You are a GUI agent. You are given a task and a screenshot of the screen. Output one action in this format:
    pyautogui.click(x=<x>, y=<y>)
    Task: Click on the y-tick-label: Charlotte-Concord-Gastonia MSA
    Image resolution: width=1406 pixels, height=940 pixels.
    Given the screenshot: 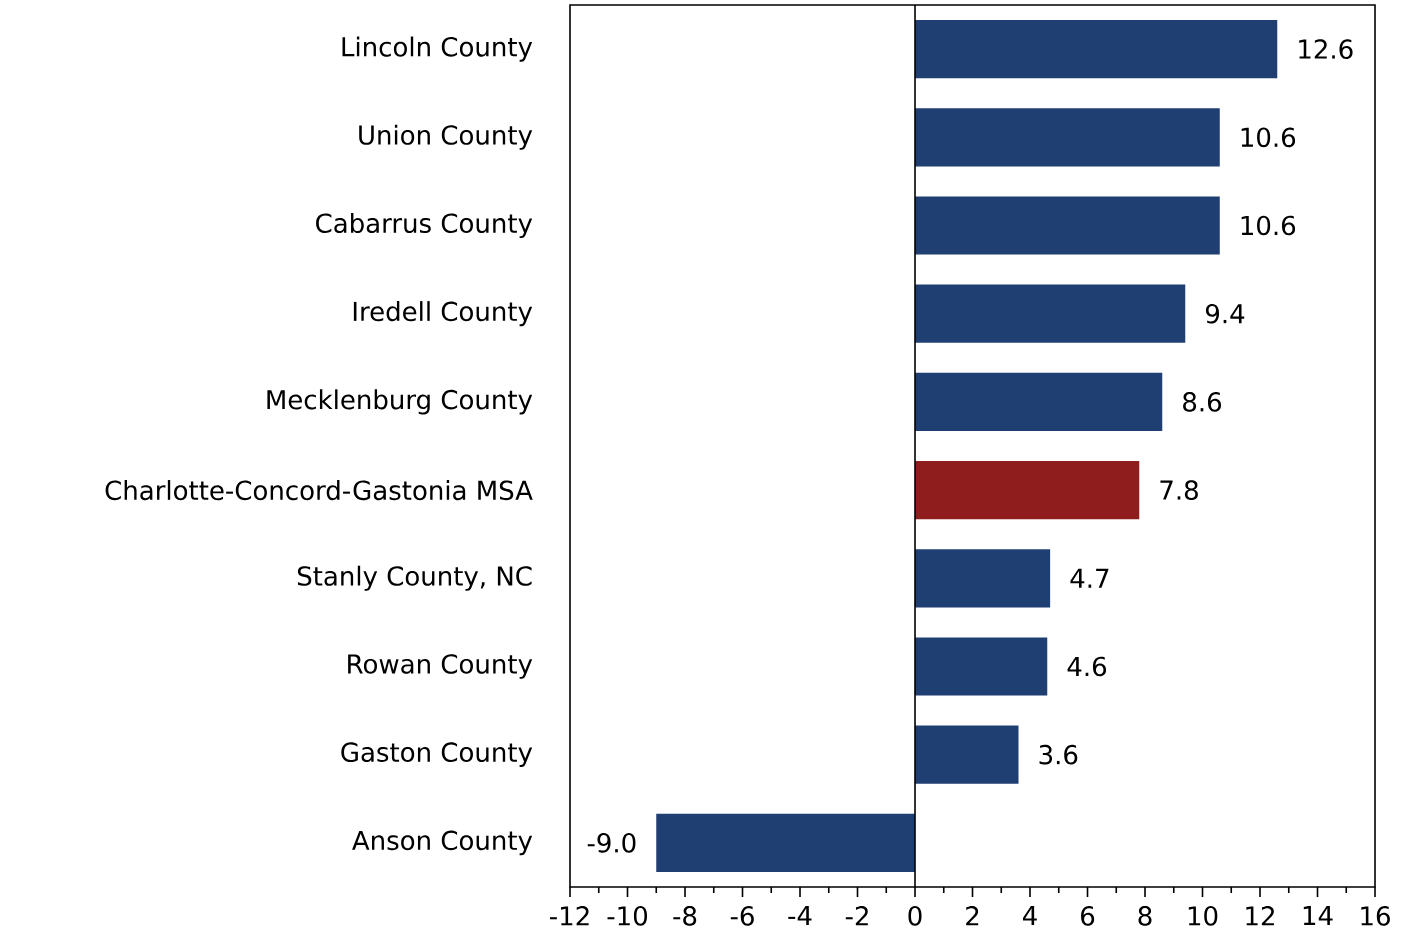 What is the action you would take?
    pyautogui.click(x=319, y=490)
    